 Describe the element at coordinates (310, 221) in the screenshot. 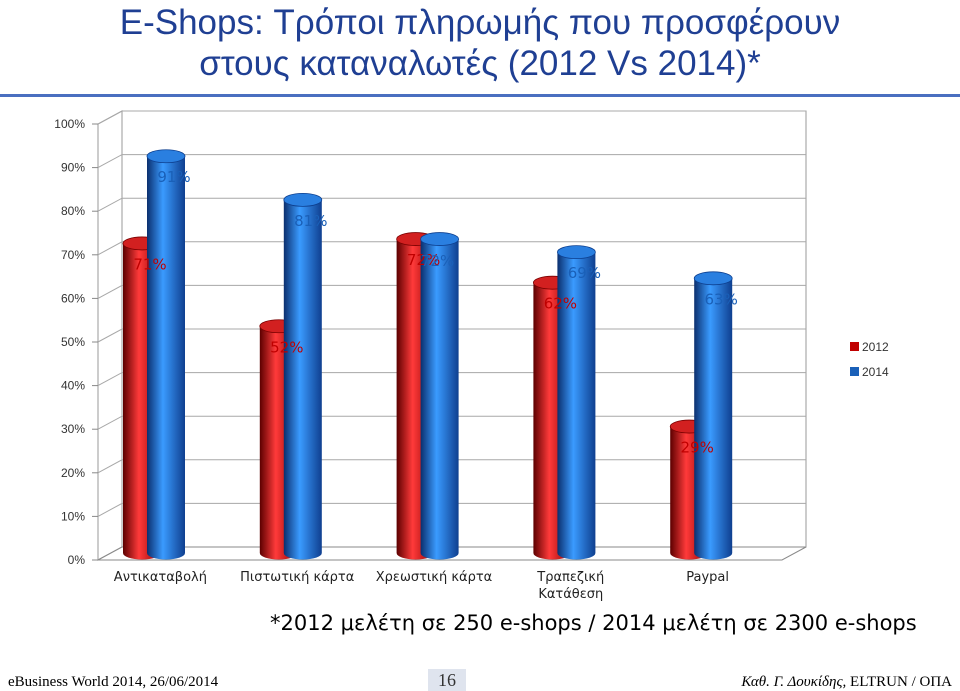

I see `data-label: 81%` at that location.